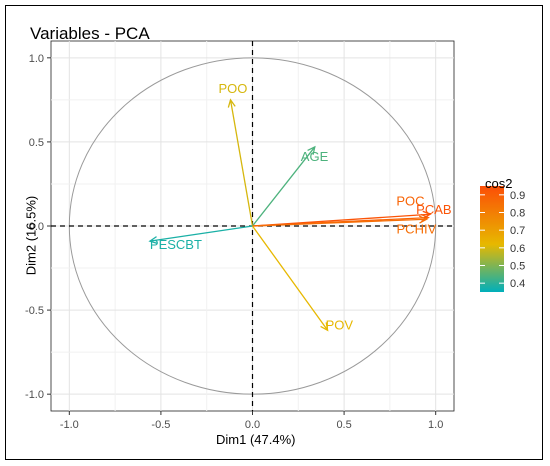 This screenshot has width=550, height=466. I want to click on y-tick-label: 0.0, so click(36, 227).